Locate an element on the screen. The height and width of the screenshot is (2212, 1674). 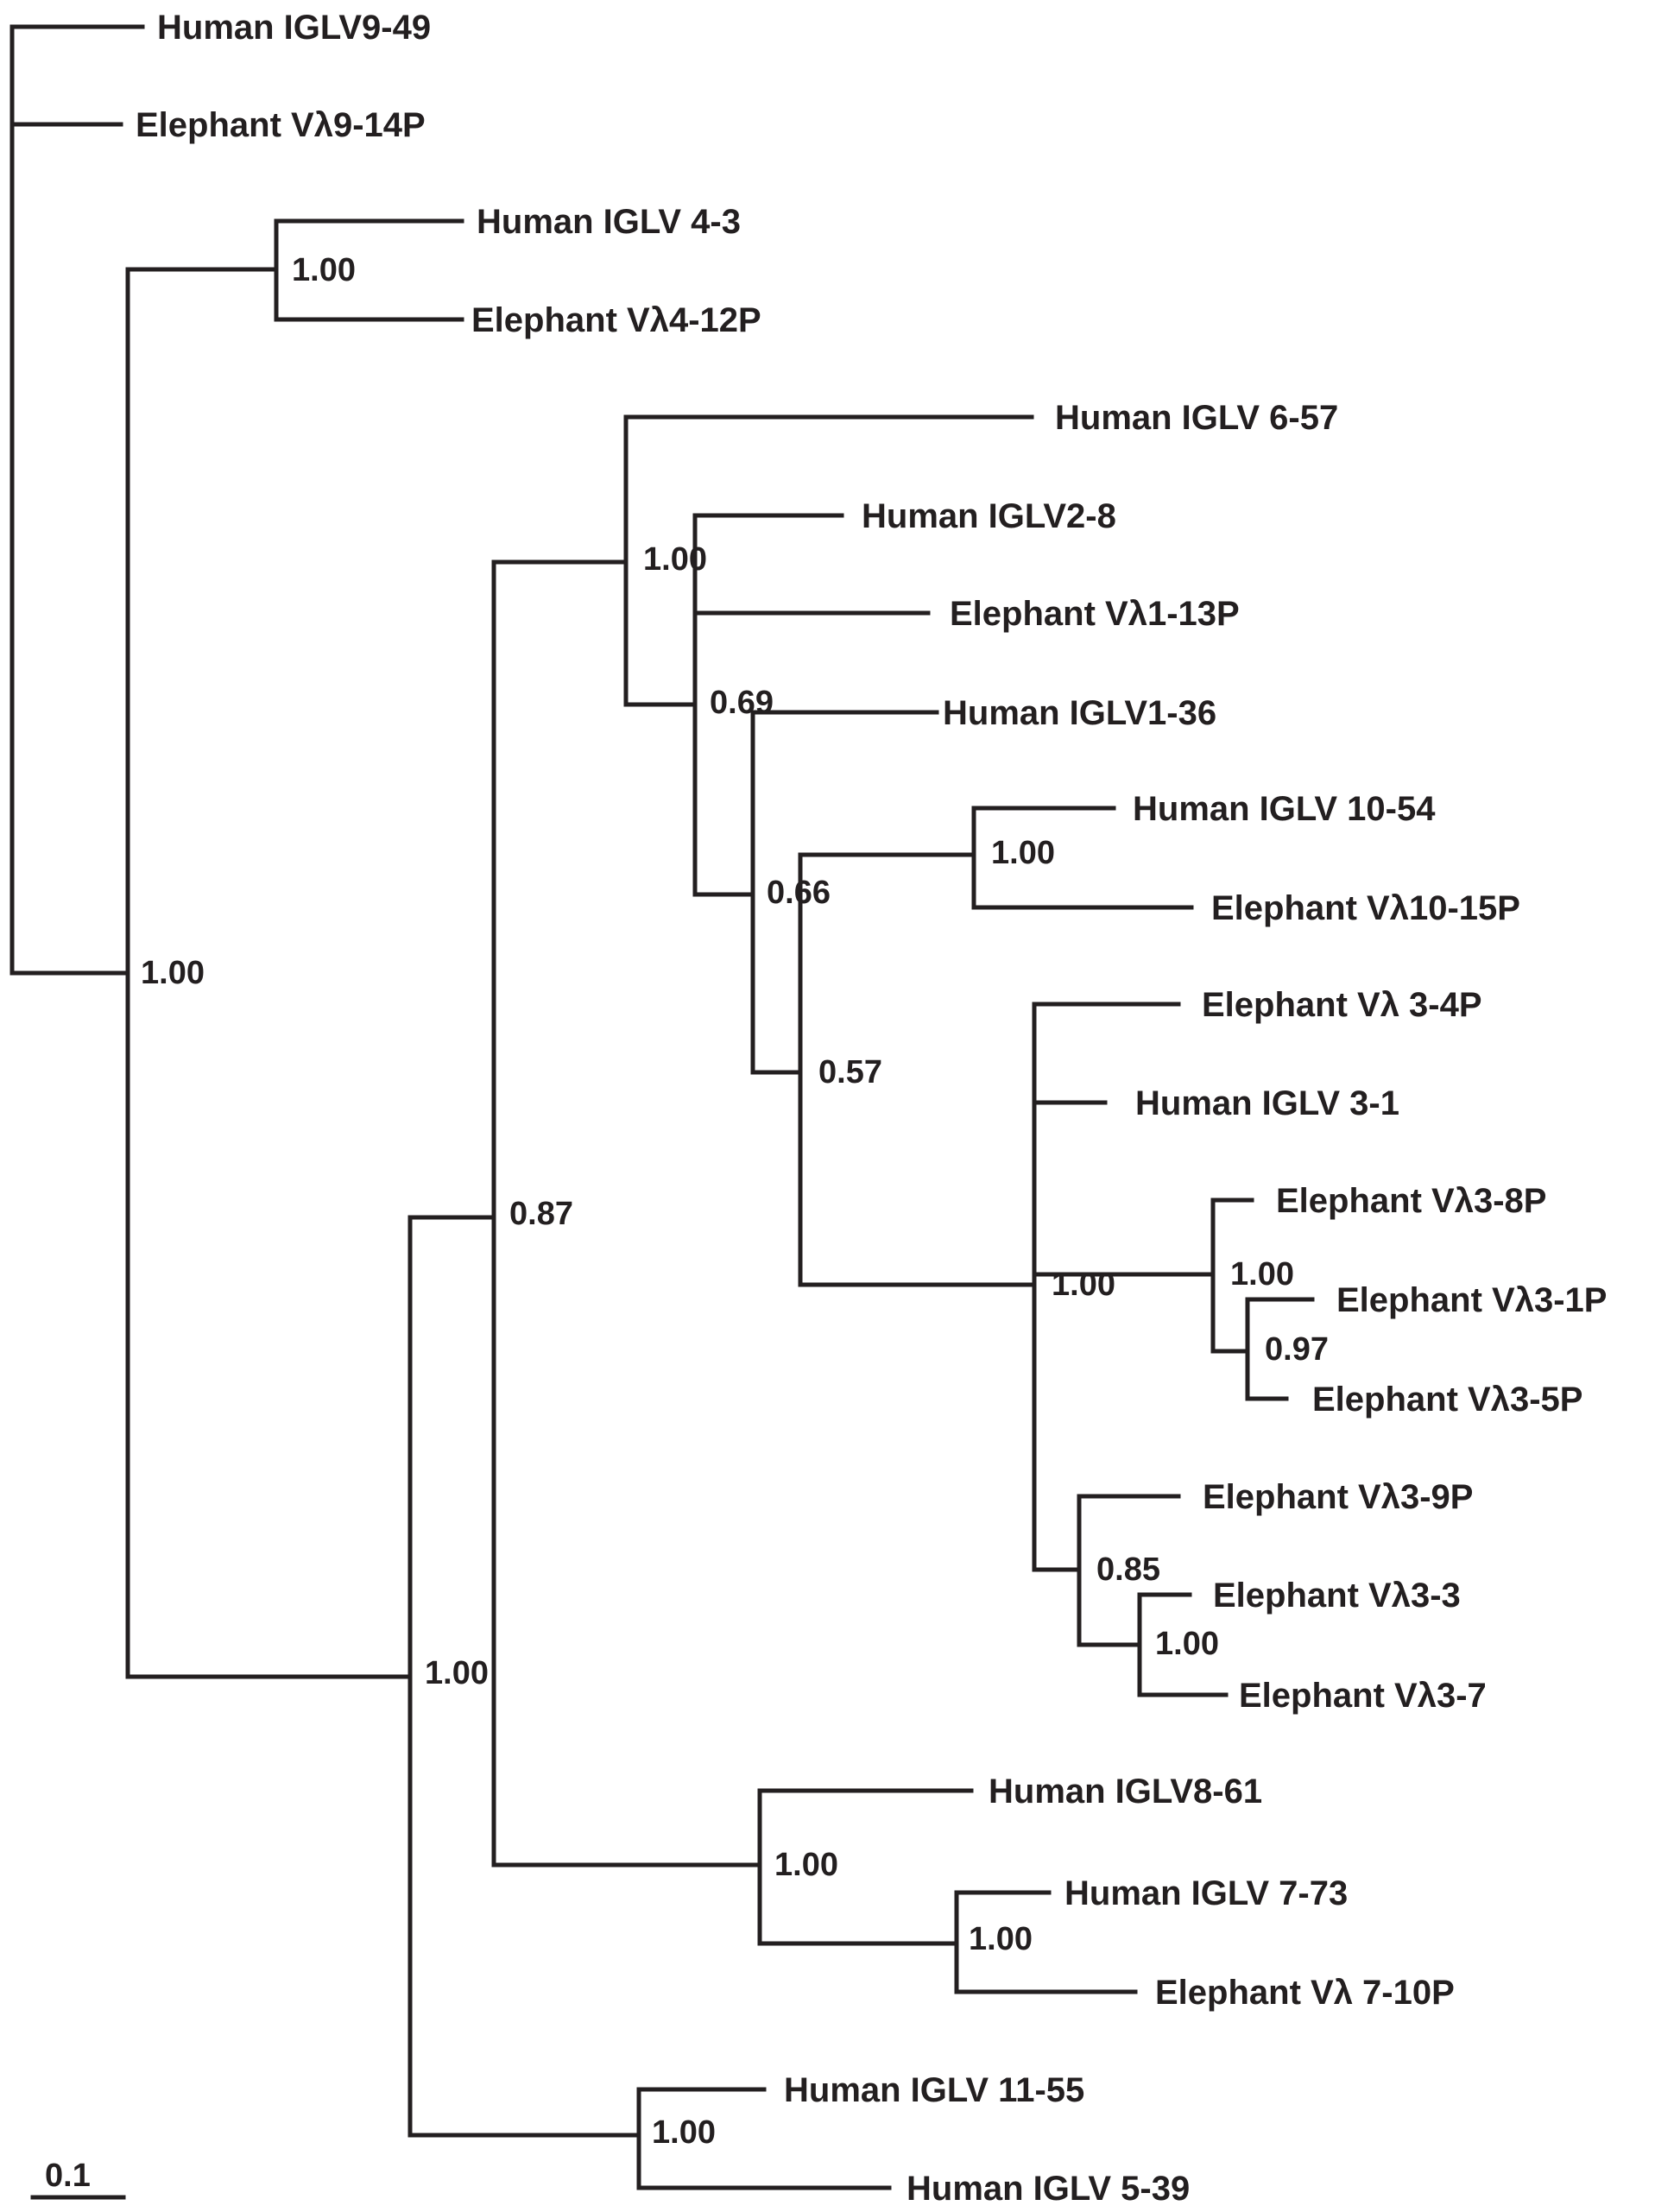
leaf-label-h1-36: Human IGLV1-36 is located at coordinates (1079, 713).